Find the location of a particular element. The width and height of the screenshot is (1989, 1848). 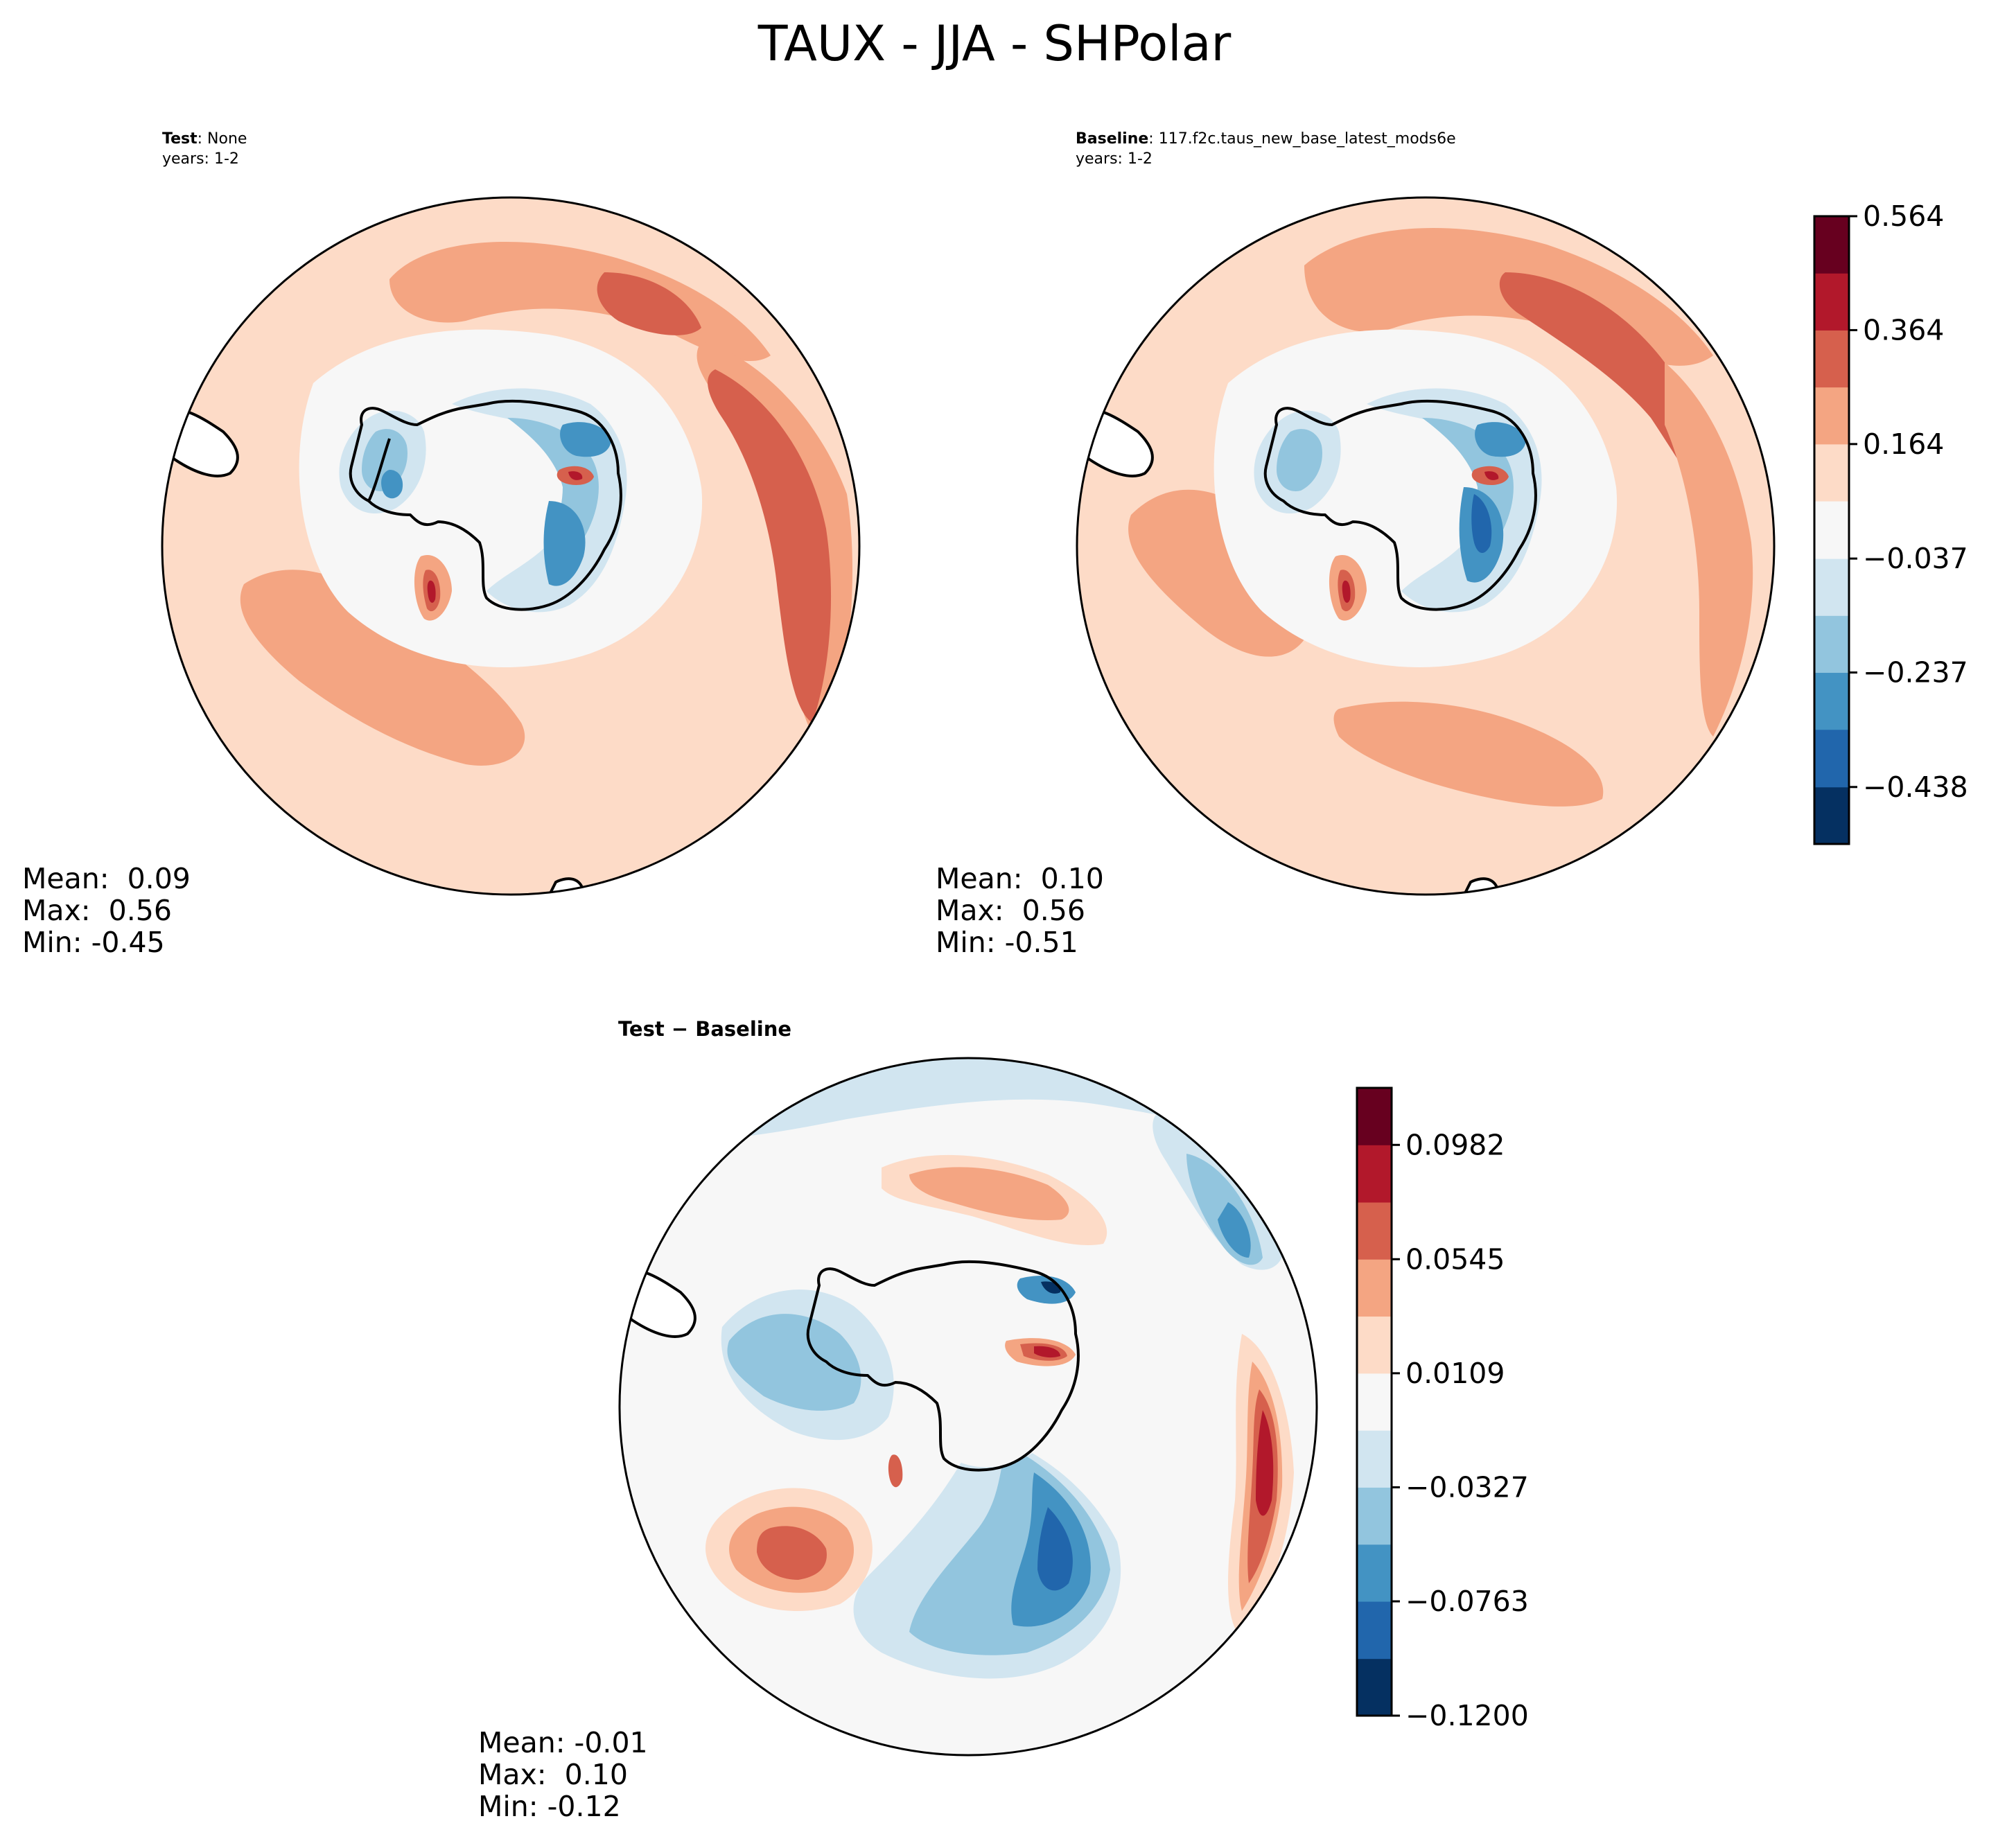

diff-colorbar-tick-label: 0.0109 is located at coordinates (1455, 1373).